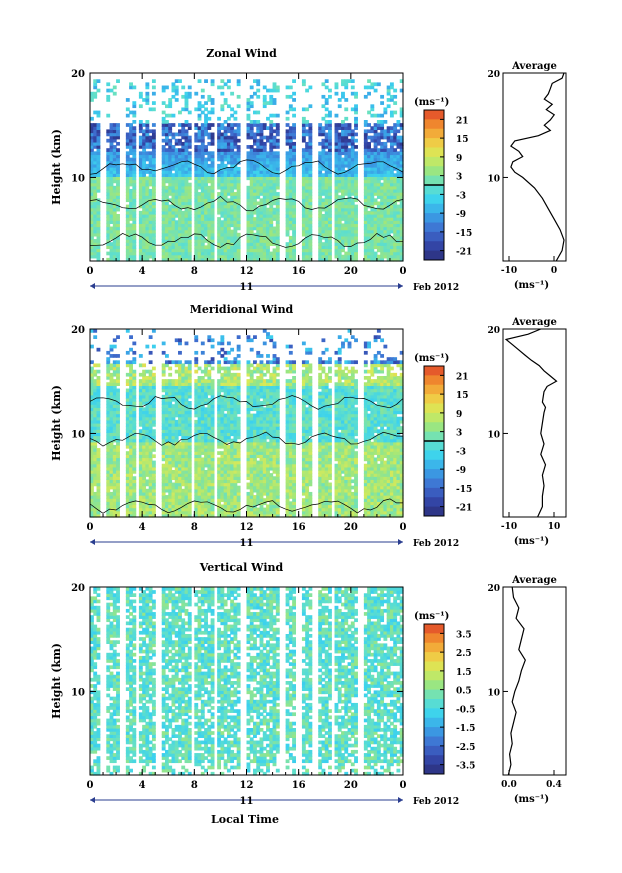 This screenshot has width=622, height=873. What do you see at coordinates (459, 159) in the screenshot?
I see `colorbar-tick-label: 9` at bounding box center [459, 159].